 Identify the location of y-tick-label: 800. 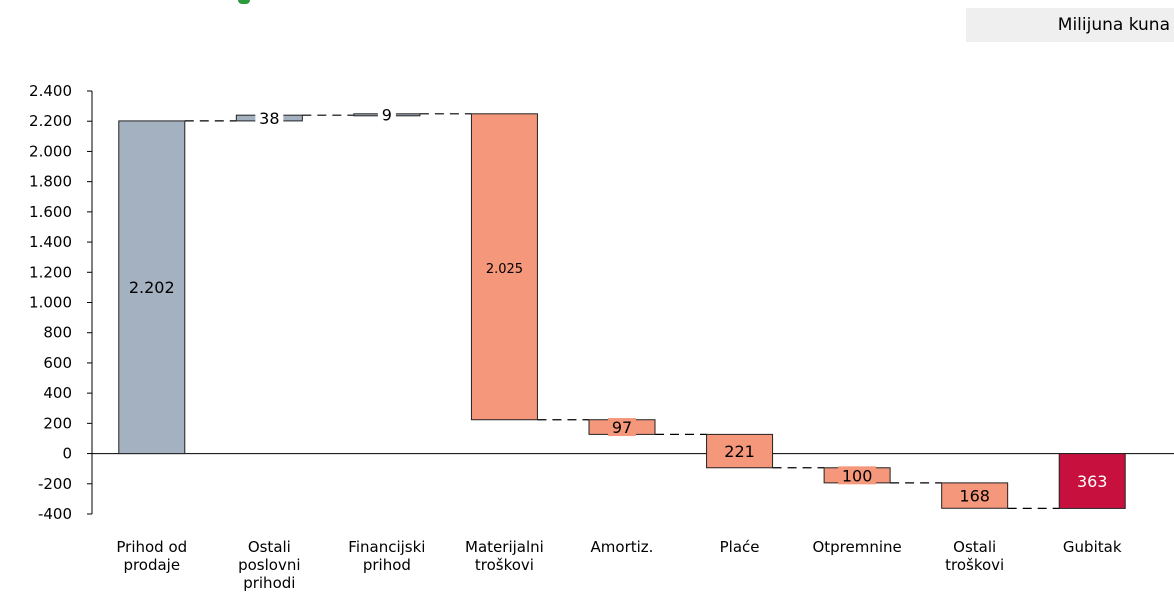
(57, 333).